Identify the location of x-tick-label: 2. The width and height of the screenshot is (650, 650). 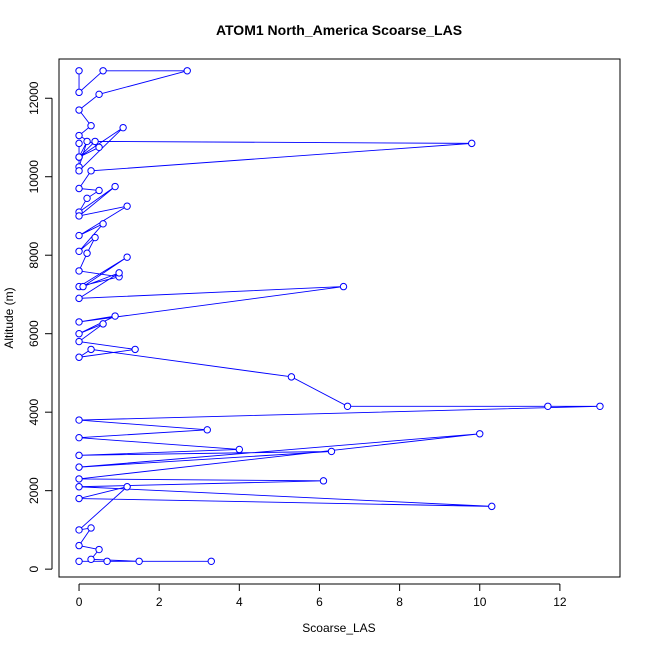
(159, 602).